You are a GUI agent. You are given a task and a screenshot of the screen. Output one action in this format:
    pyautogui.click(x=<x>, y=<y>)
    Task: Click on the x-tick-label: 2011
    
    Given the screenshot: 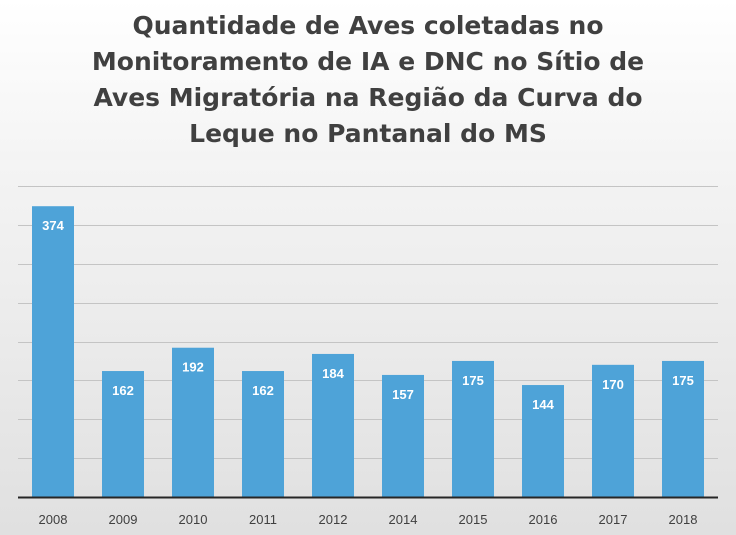 What is the action you would take?
    pyautogui.click(x=263, y=519)
    